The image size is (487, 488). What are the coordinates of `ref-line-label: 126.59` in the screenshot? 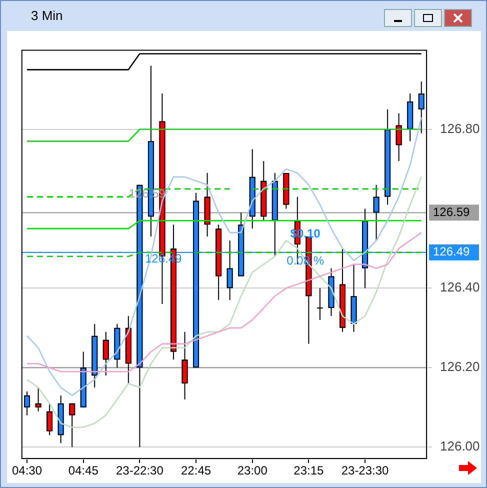 It's located at (451, 212).